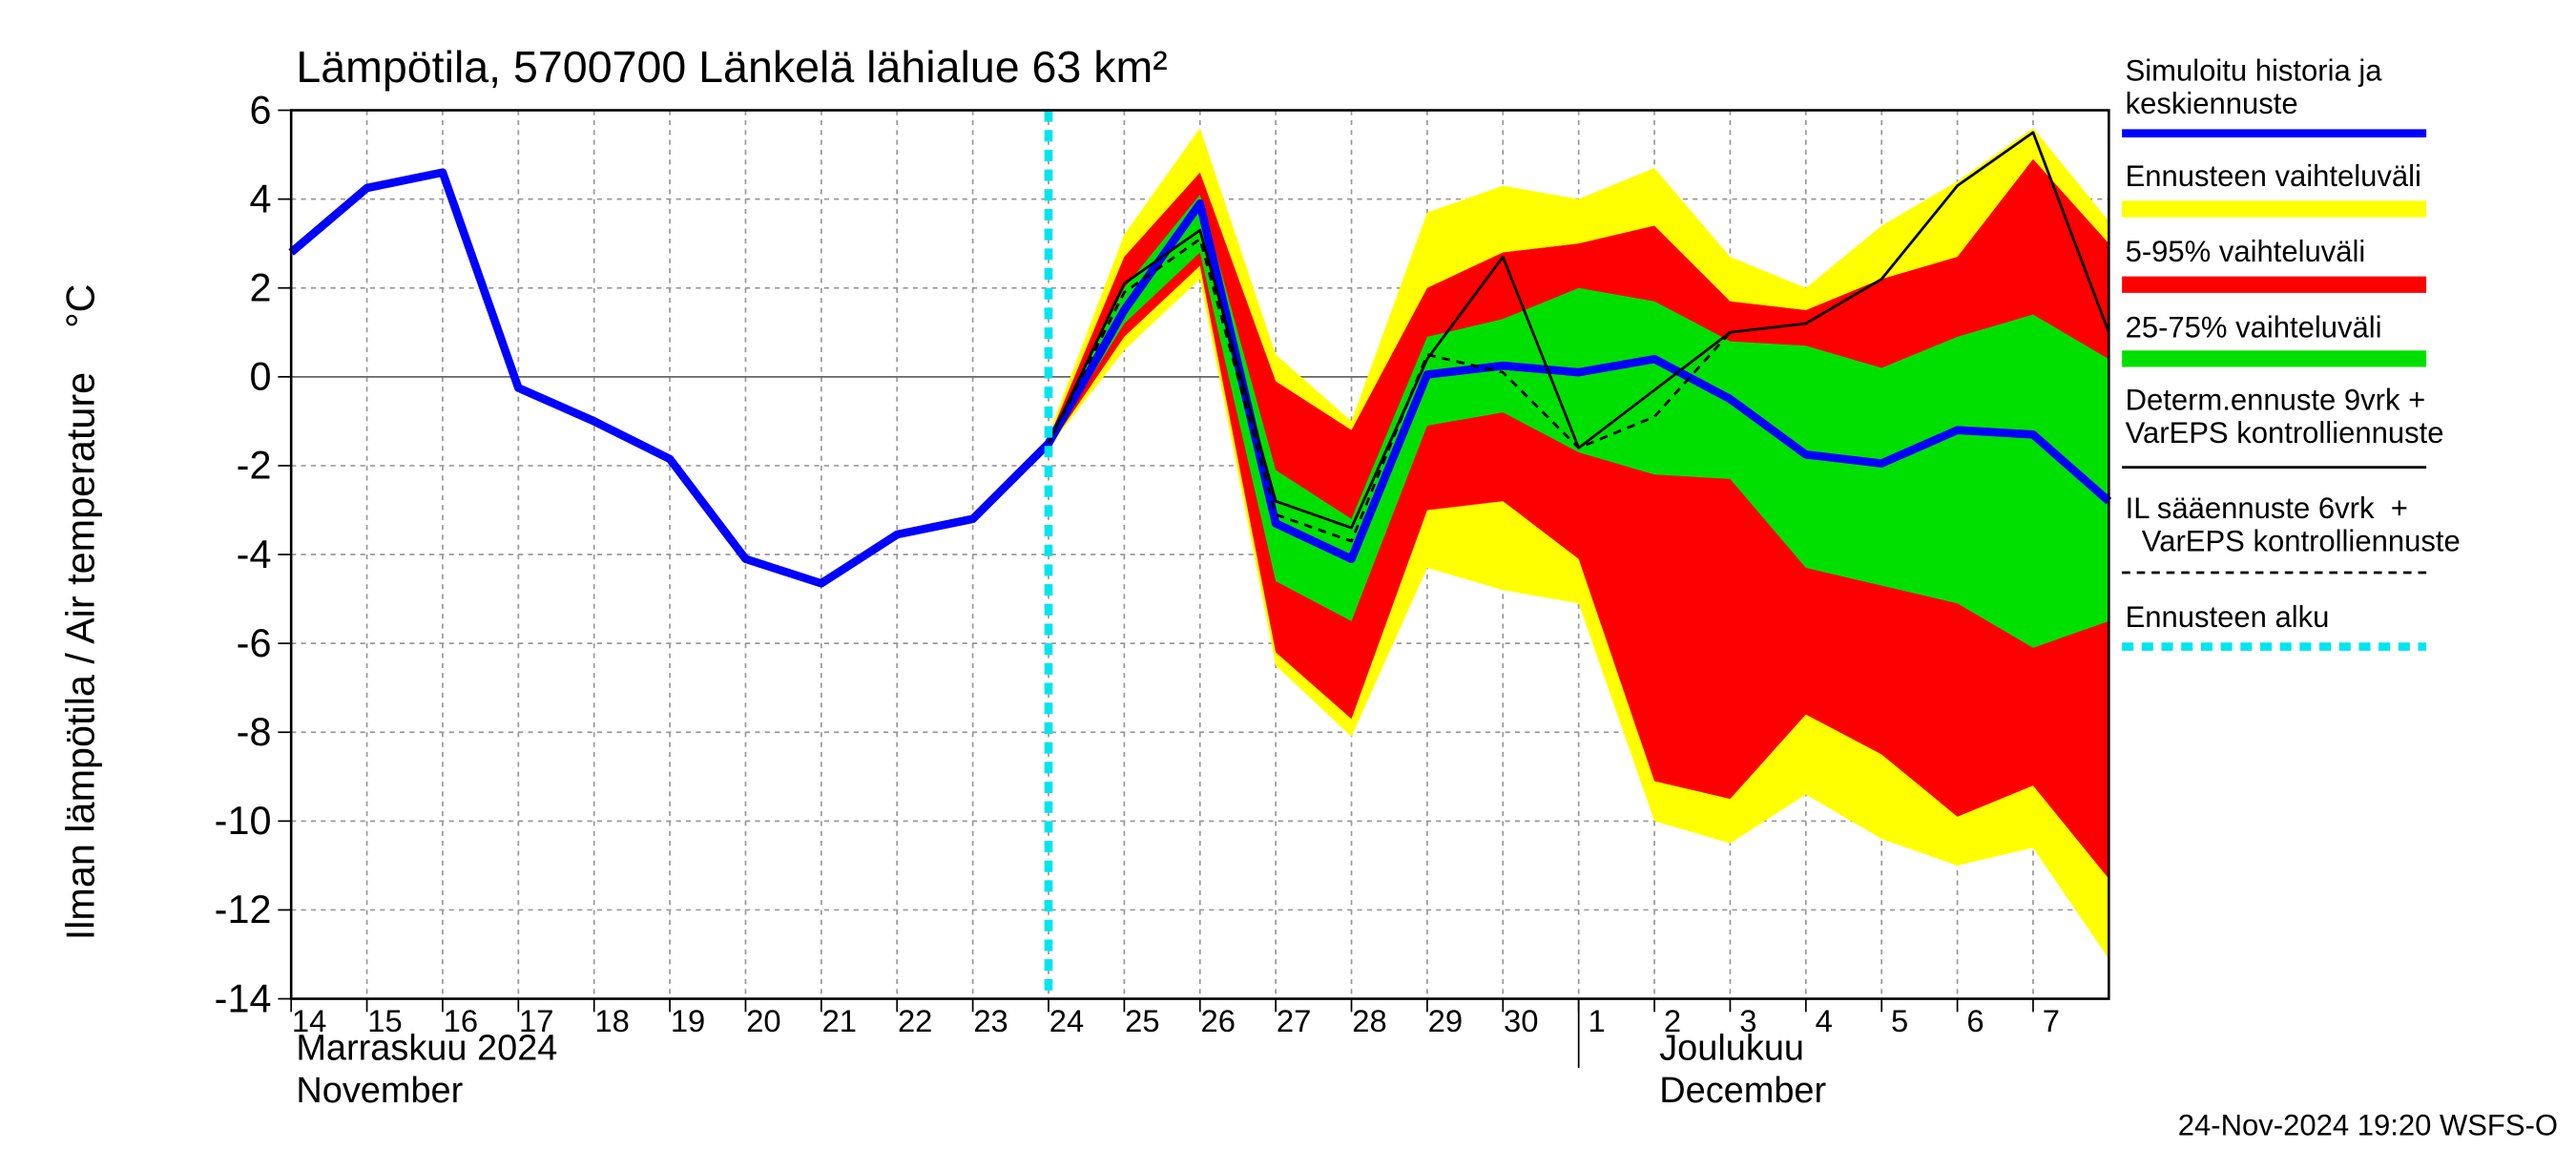 This screenshot has width=2576, height=1150. What do you see at coordinates (763, 1020) in the screenshot?
I see `x-tick-label: 20` at bounding box center [763, 1020].